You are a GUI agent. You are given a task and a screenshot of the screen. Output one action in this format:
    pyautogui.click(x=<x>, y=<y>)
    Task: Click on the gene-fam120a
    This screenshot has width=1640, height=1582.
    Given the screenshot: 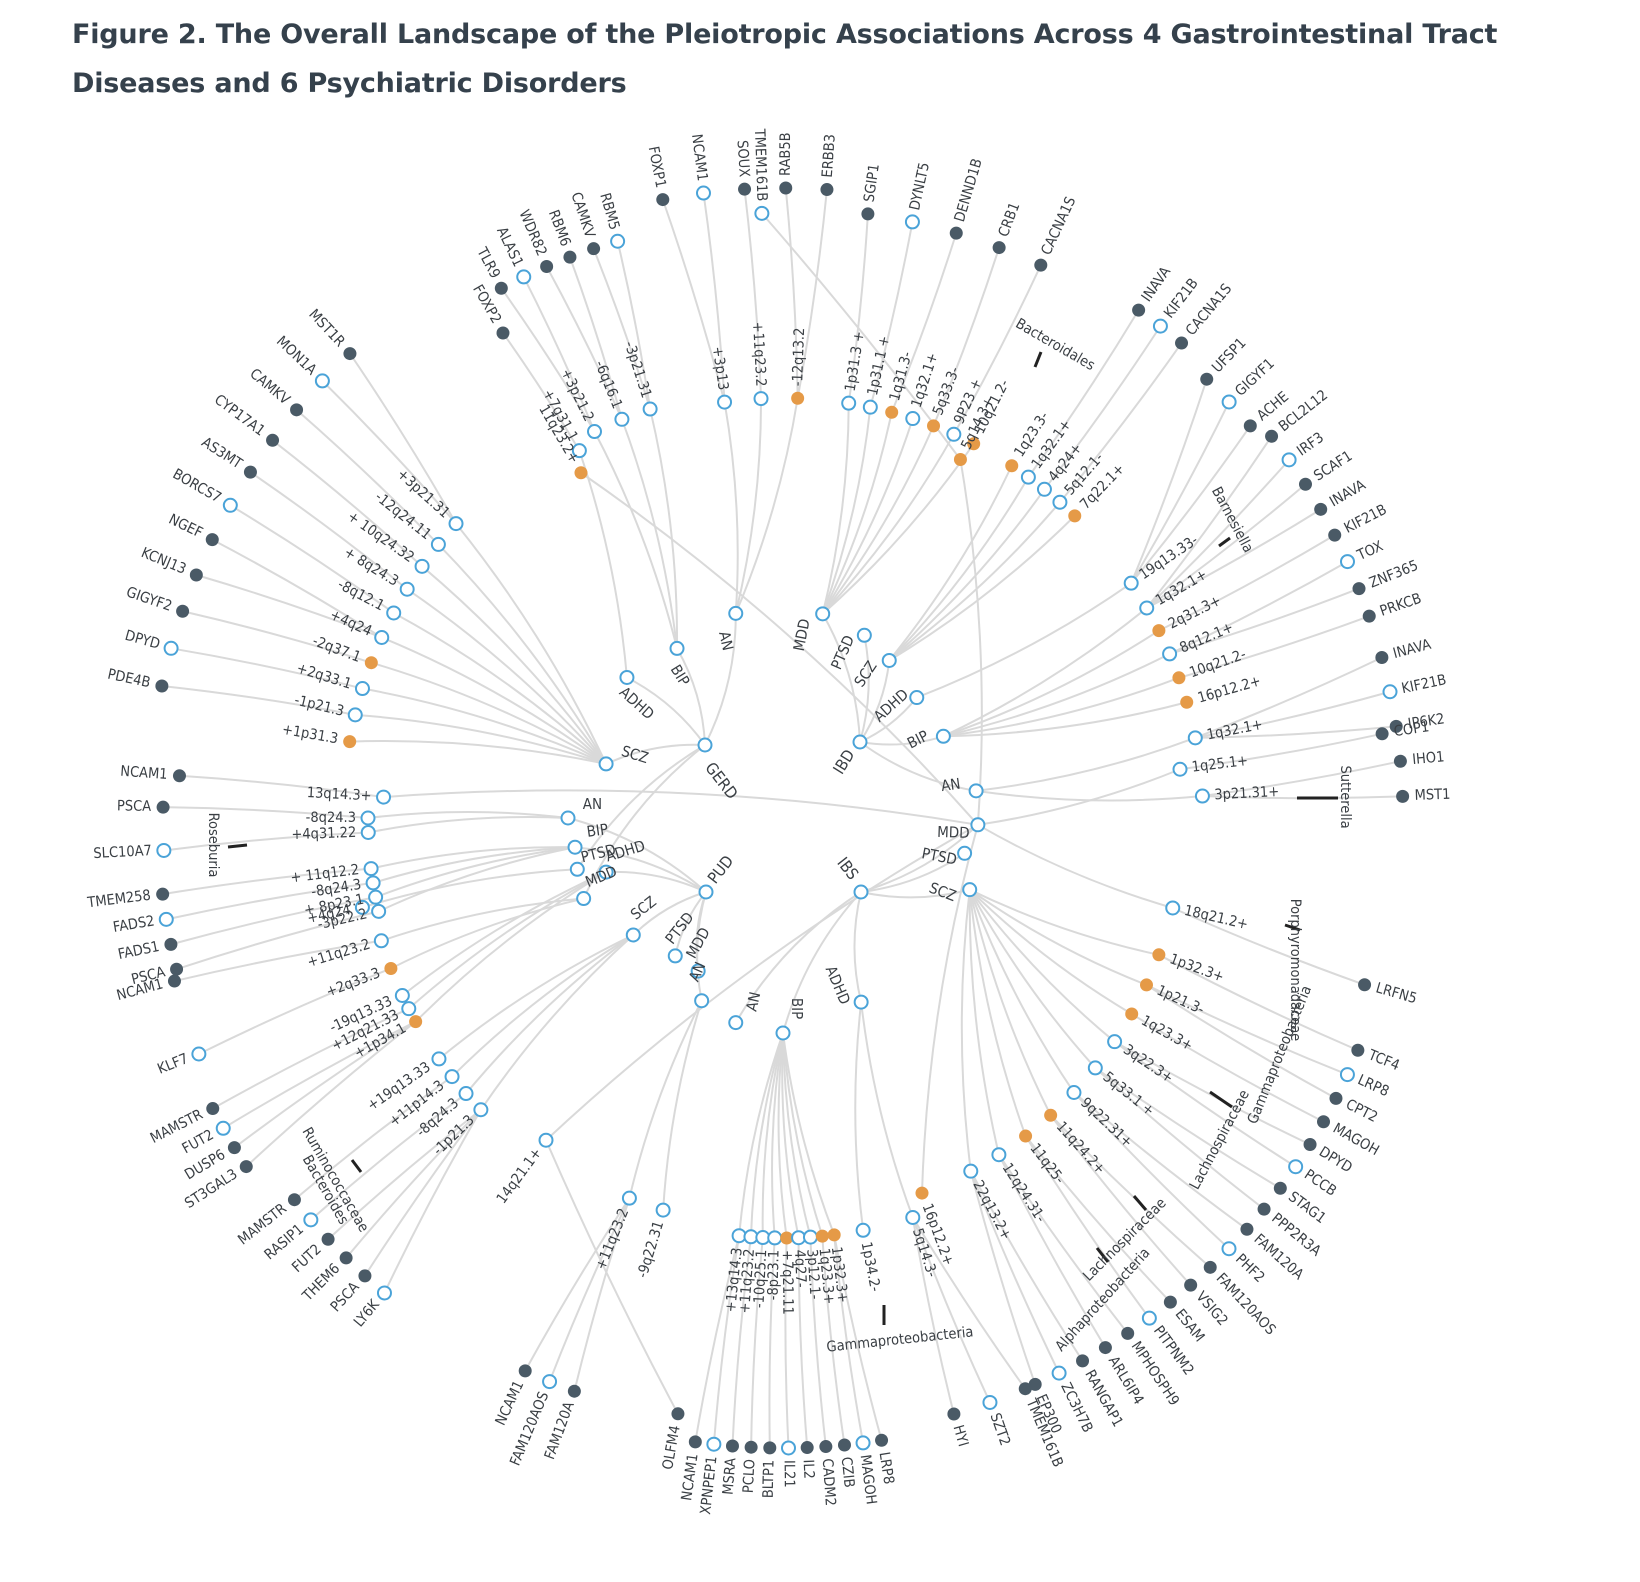 What is the action you would take?
    pyautogui.click(x=574, y=1391)
    